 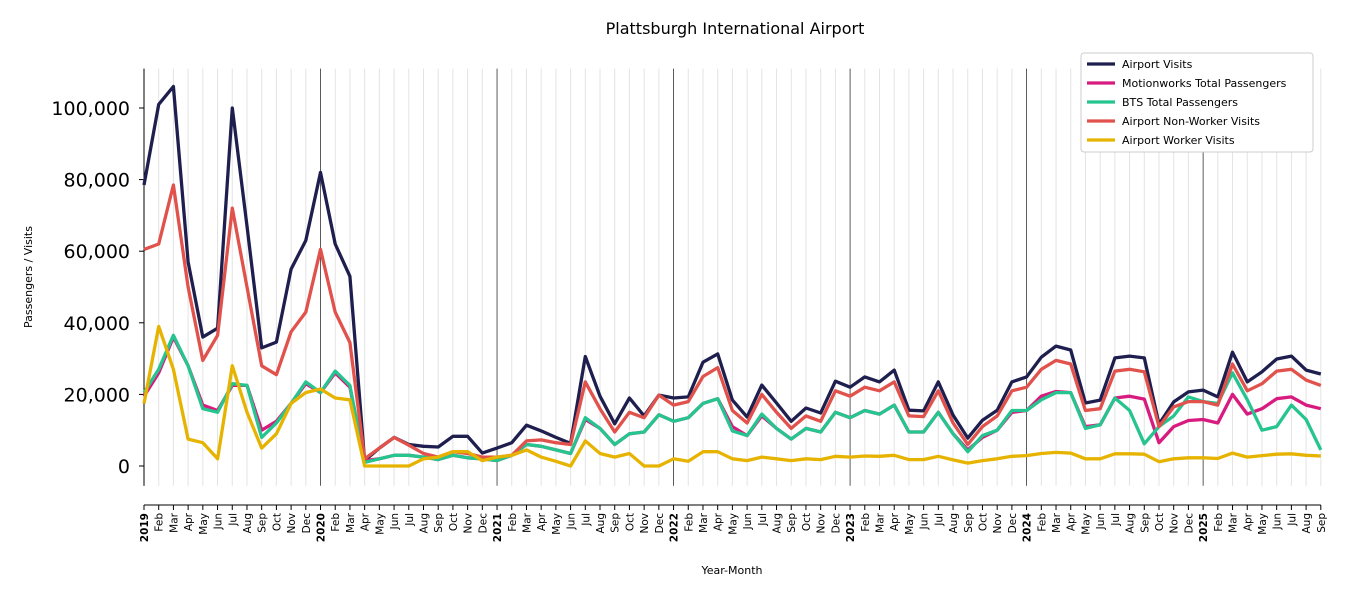 I want to click on x-tick-label-year: 2023, so click(x=851, y=527).